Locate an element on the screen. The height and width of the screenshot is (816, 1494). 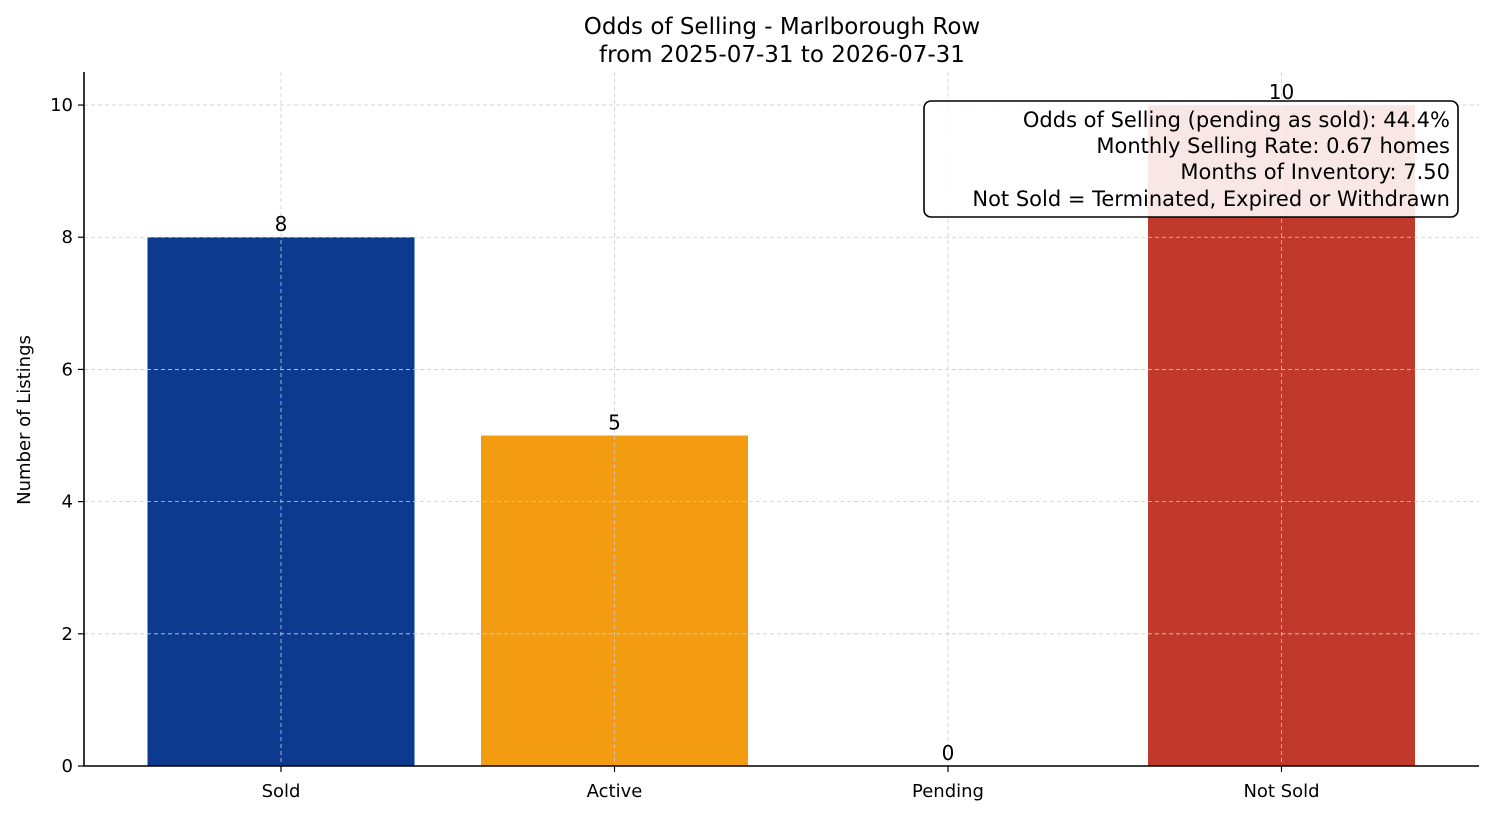
chart-title: Odds of Selling - Marlborough Row is located at coordinates (782, 27).